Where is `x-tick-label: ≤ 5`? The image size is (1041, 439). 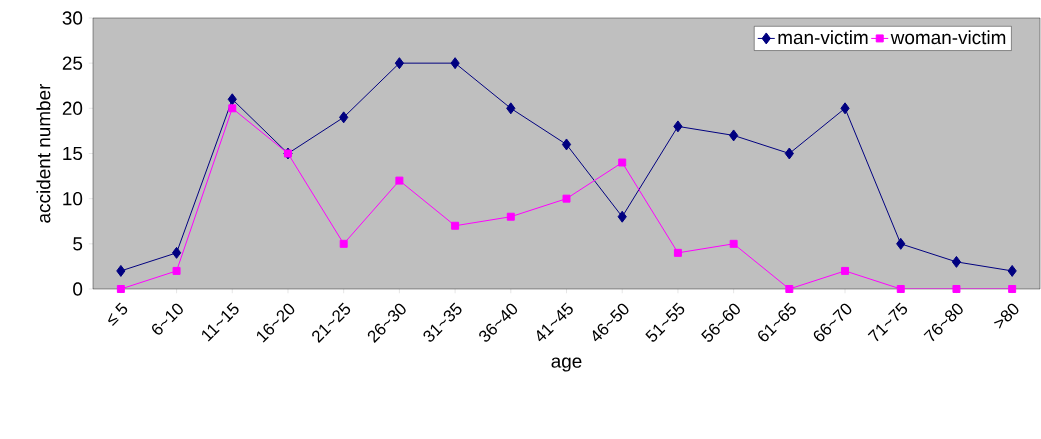 x-tick-label: ≤ 5 is located at coordinates (118, 314).